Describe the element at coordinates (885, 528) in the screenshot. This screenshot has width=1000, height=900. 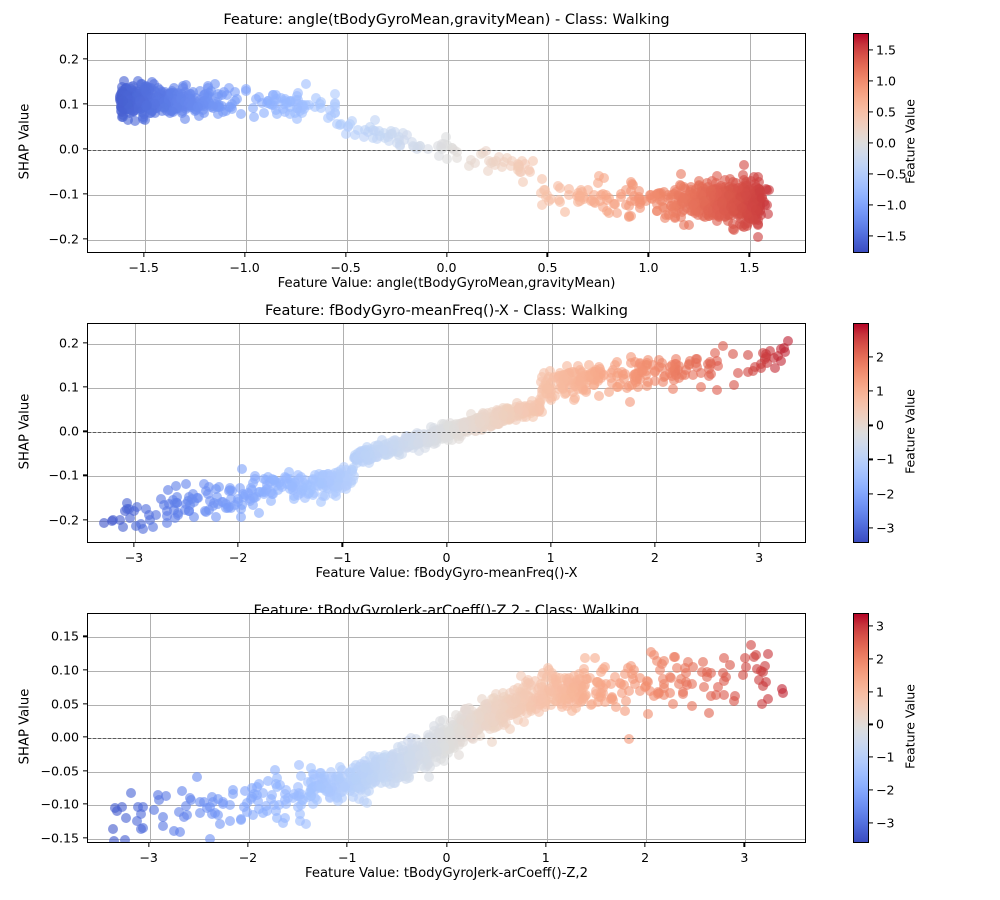
I see `colorbar-tick-label: −3` at that location.